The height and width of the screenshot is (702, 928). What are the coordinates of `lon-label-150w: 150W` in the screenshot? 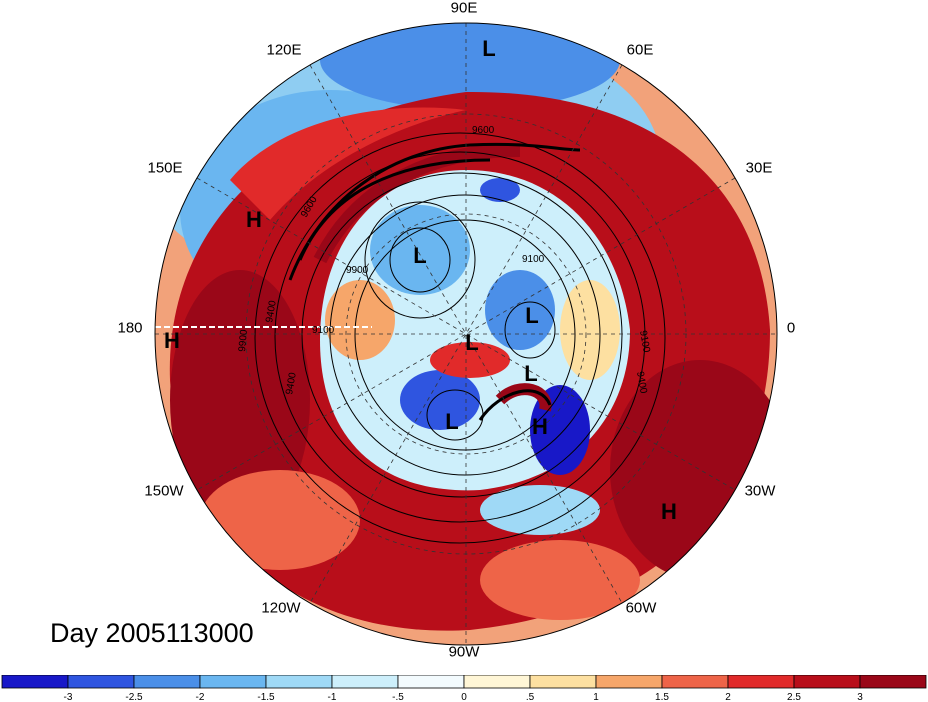 It's located at (164, 491).